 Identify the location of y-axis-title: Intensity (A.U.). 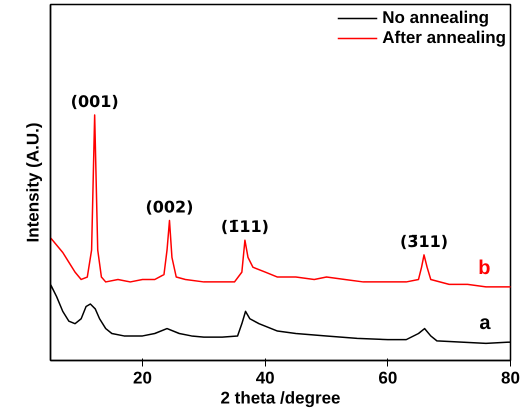
(33, 182).